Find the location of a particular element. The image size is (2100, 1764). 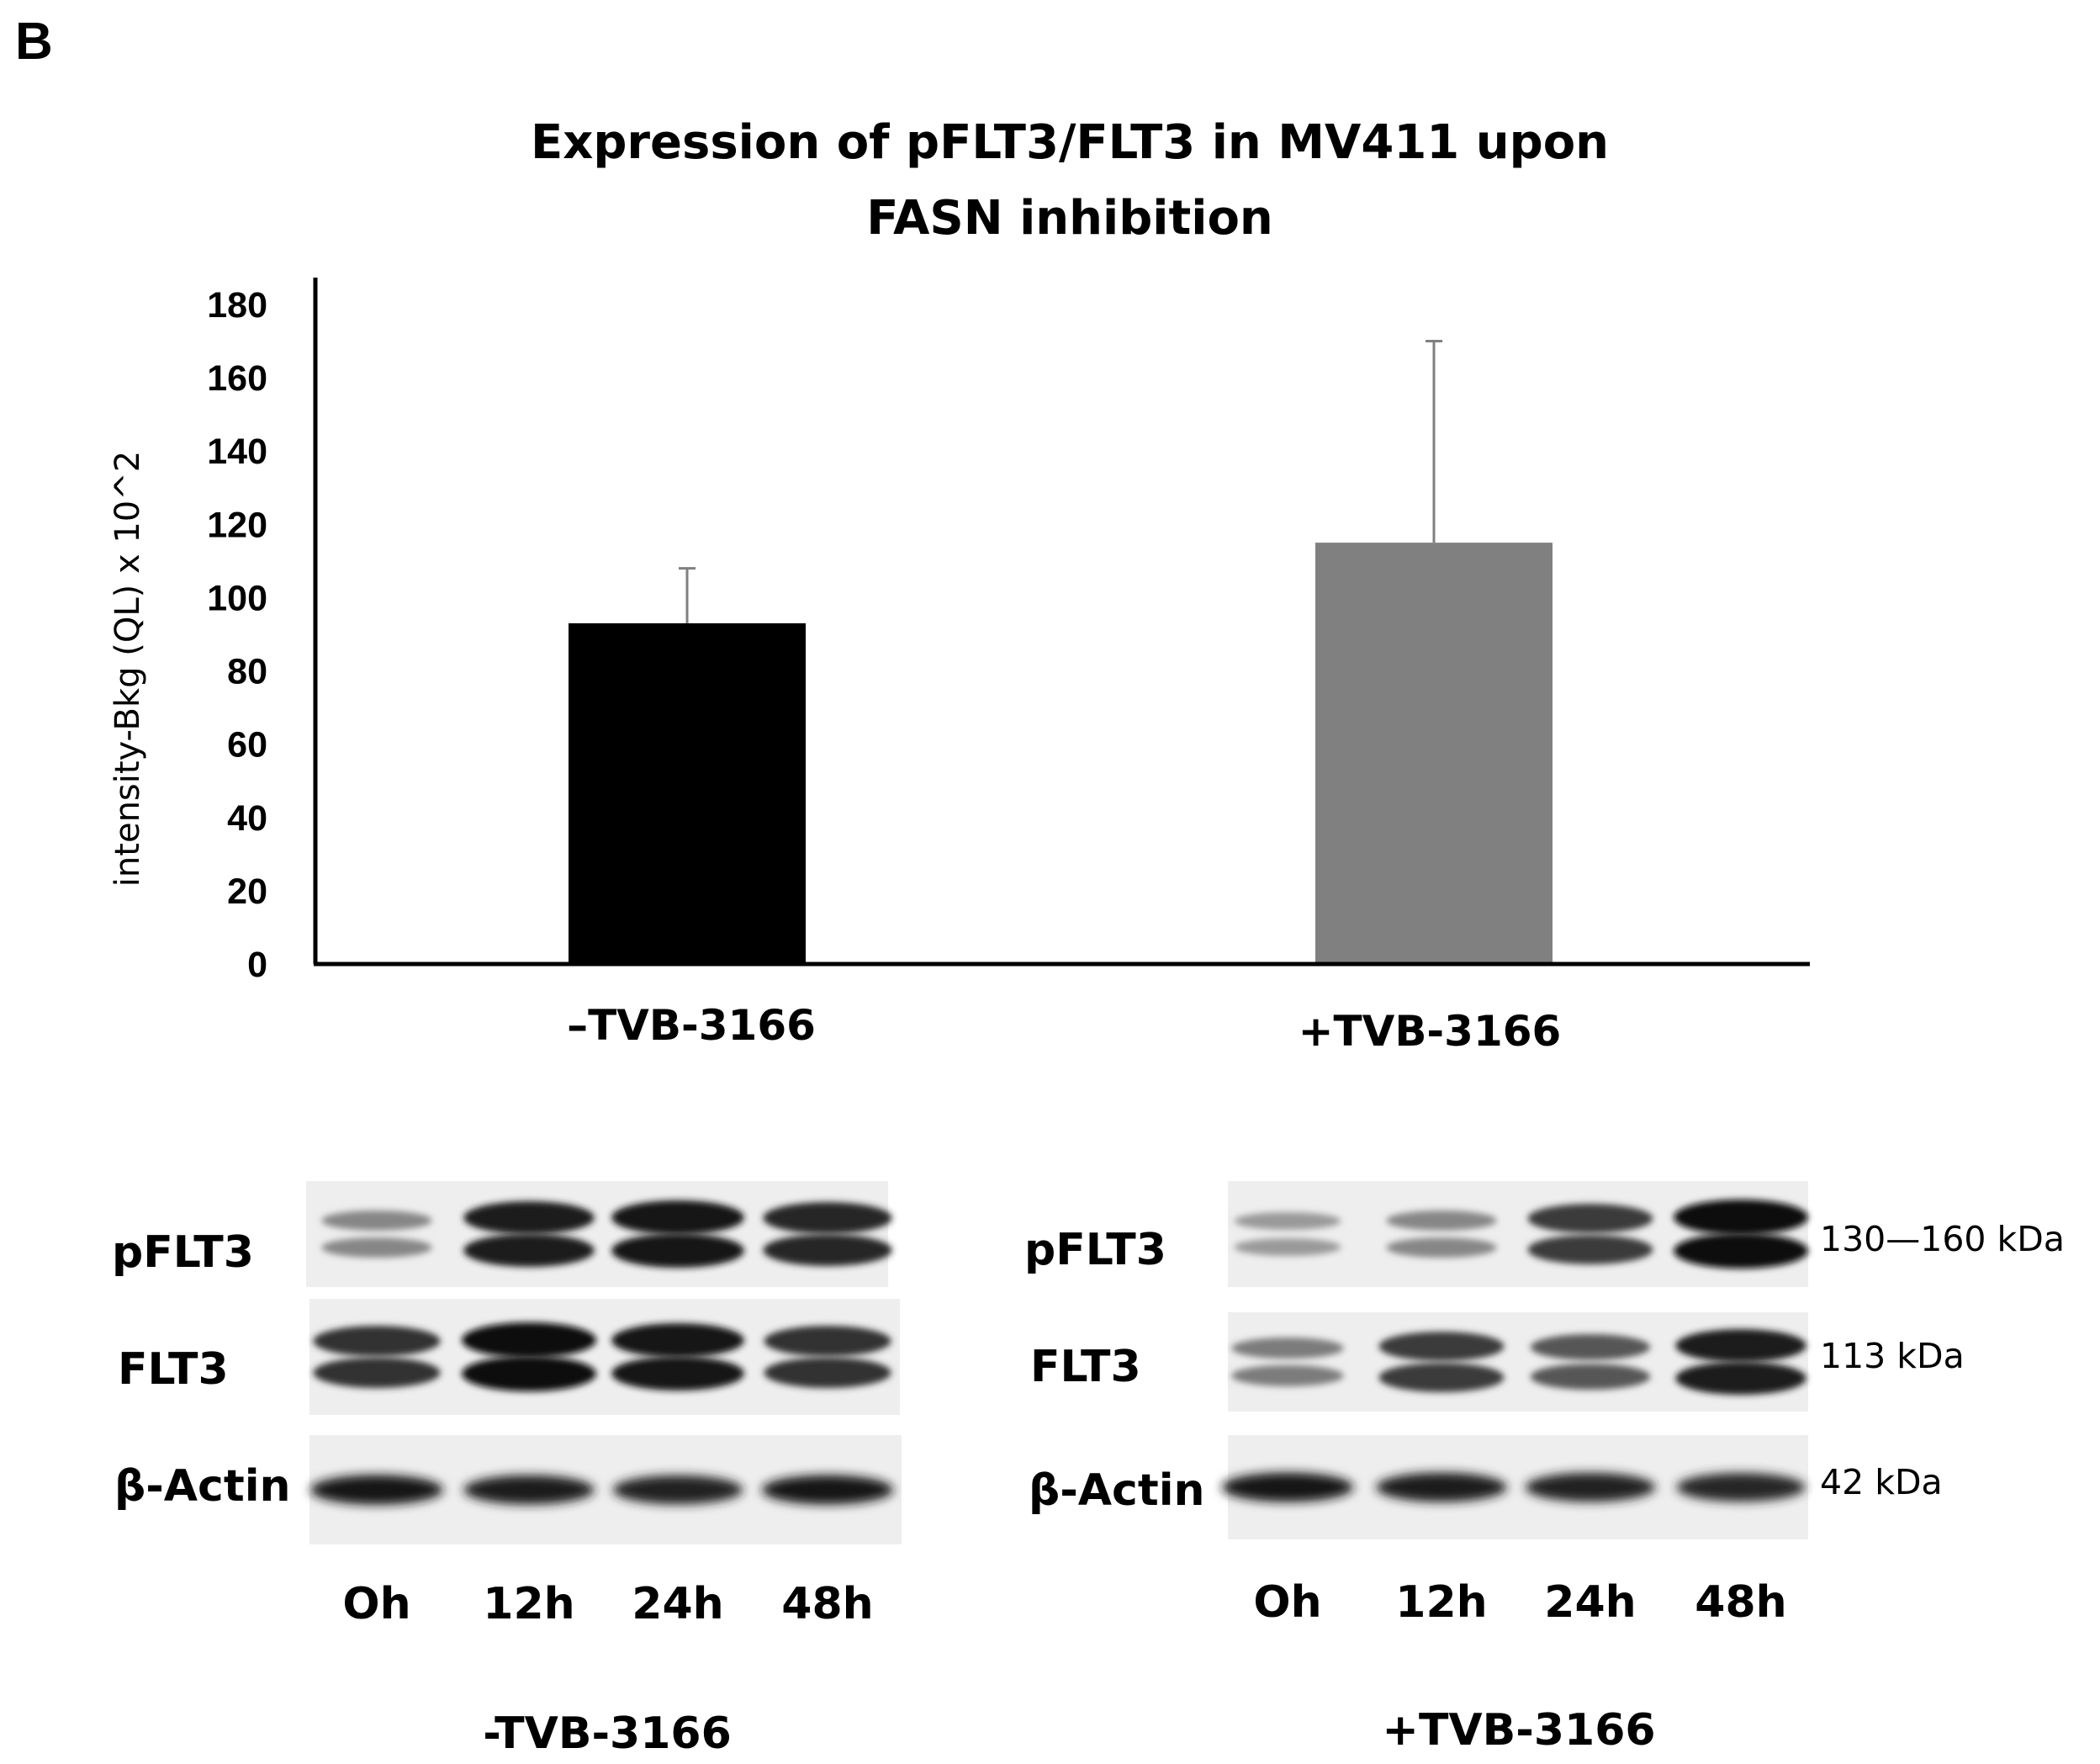

band-left-flt3-upper-48h is located at coordinates (828, 1341).